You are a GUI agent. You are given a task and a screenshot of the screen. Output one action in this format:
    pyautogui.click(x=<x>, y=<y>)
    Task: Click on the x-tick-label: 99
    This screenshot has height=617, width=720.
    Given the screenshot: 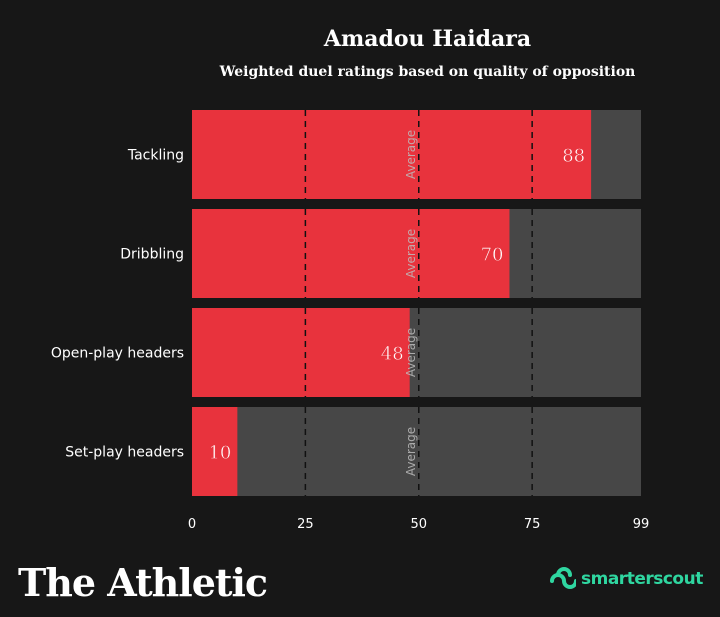 What is the action you would take?
    pyautogui.click(x=641, y=524)
    